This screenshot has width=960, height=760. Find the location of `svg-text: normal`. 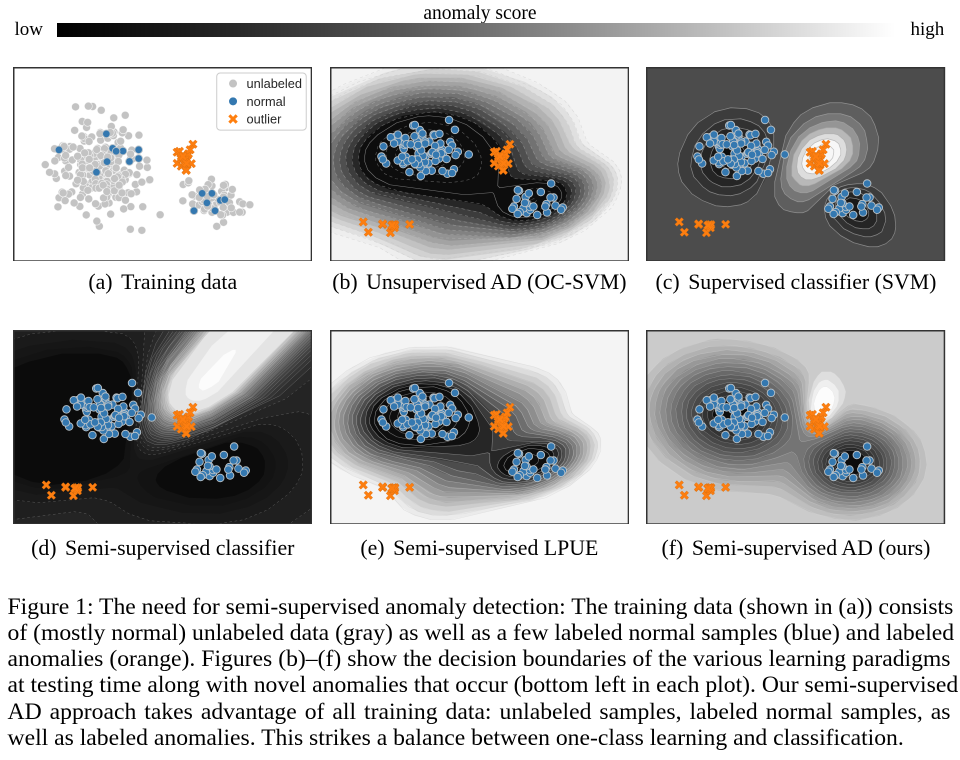

svg-text: normal is located at coordinates (266, 101).